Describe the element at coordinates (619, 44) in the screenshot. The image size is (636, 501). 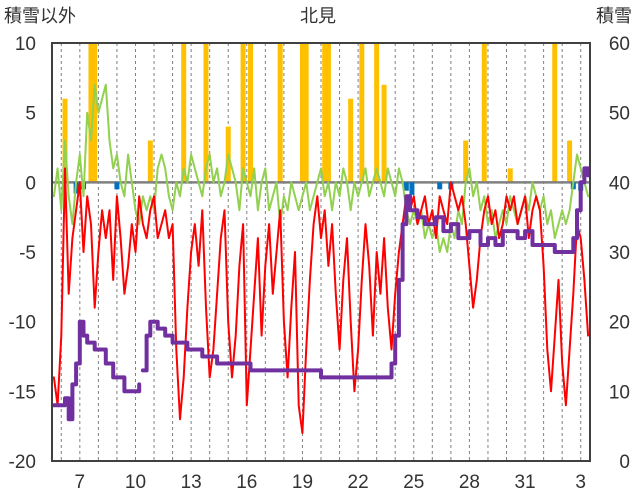
I see `right-tick-label: 60` at that location.